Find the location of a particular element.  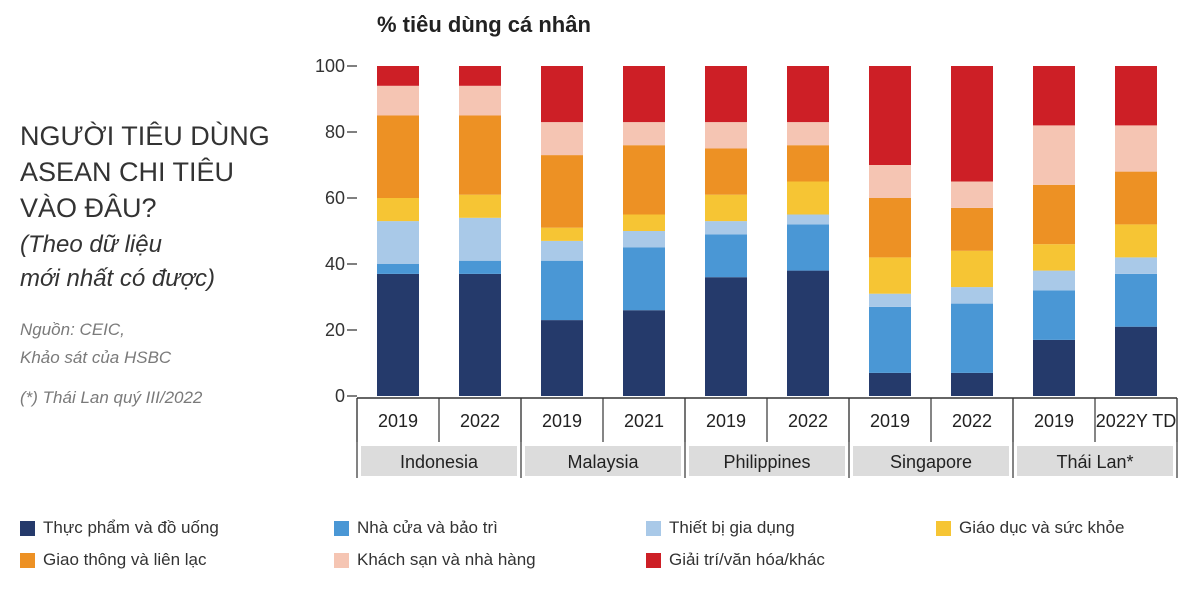

source-line-1: Nguồn: CEIC, is located at coordinates (72, 329).